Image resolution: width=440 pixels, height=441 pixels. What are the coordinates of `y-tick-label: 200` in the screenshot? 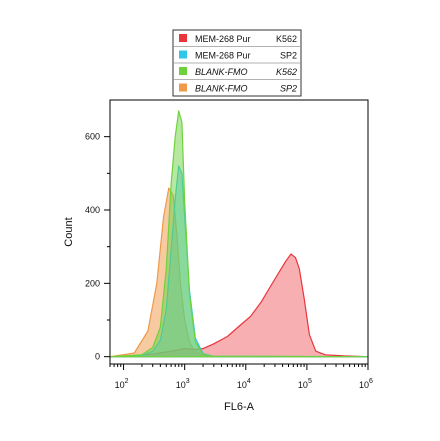 It's located at (92, 283).